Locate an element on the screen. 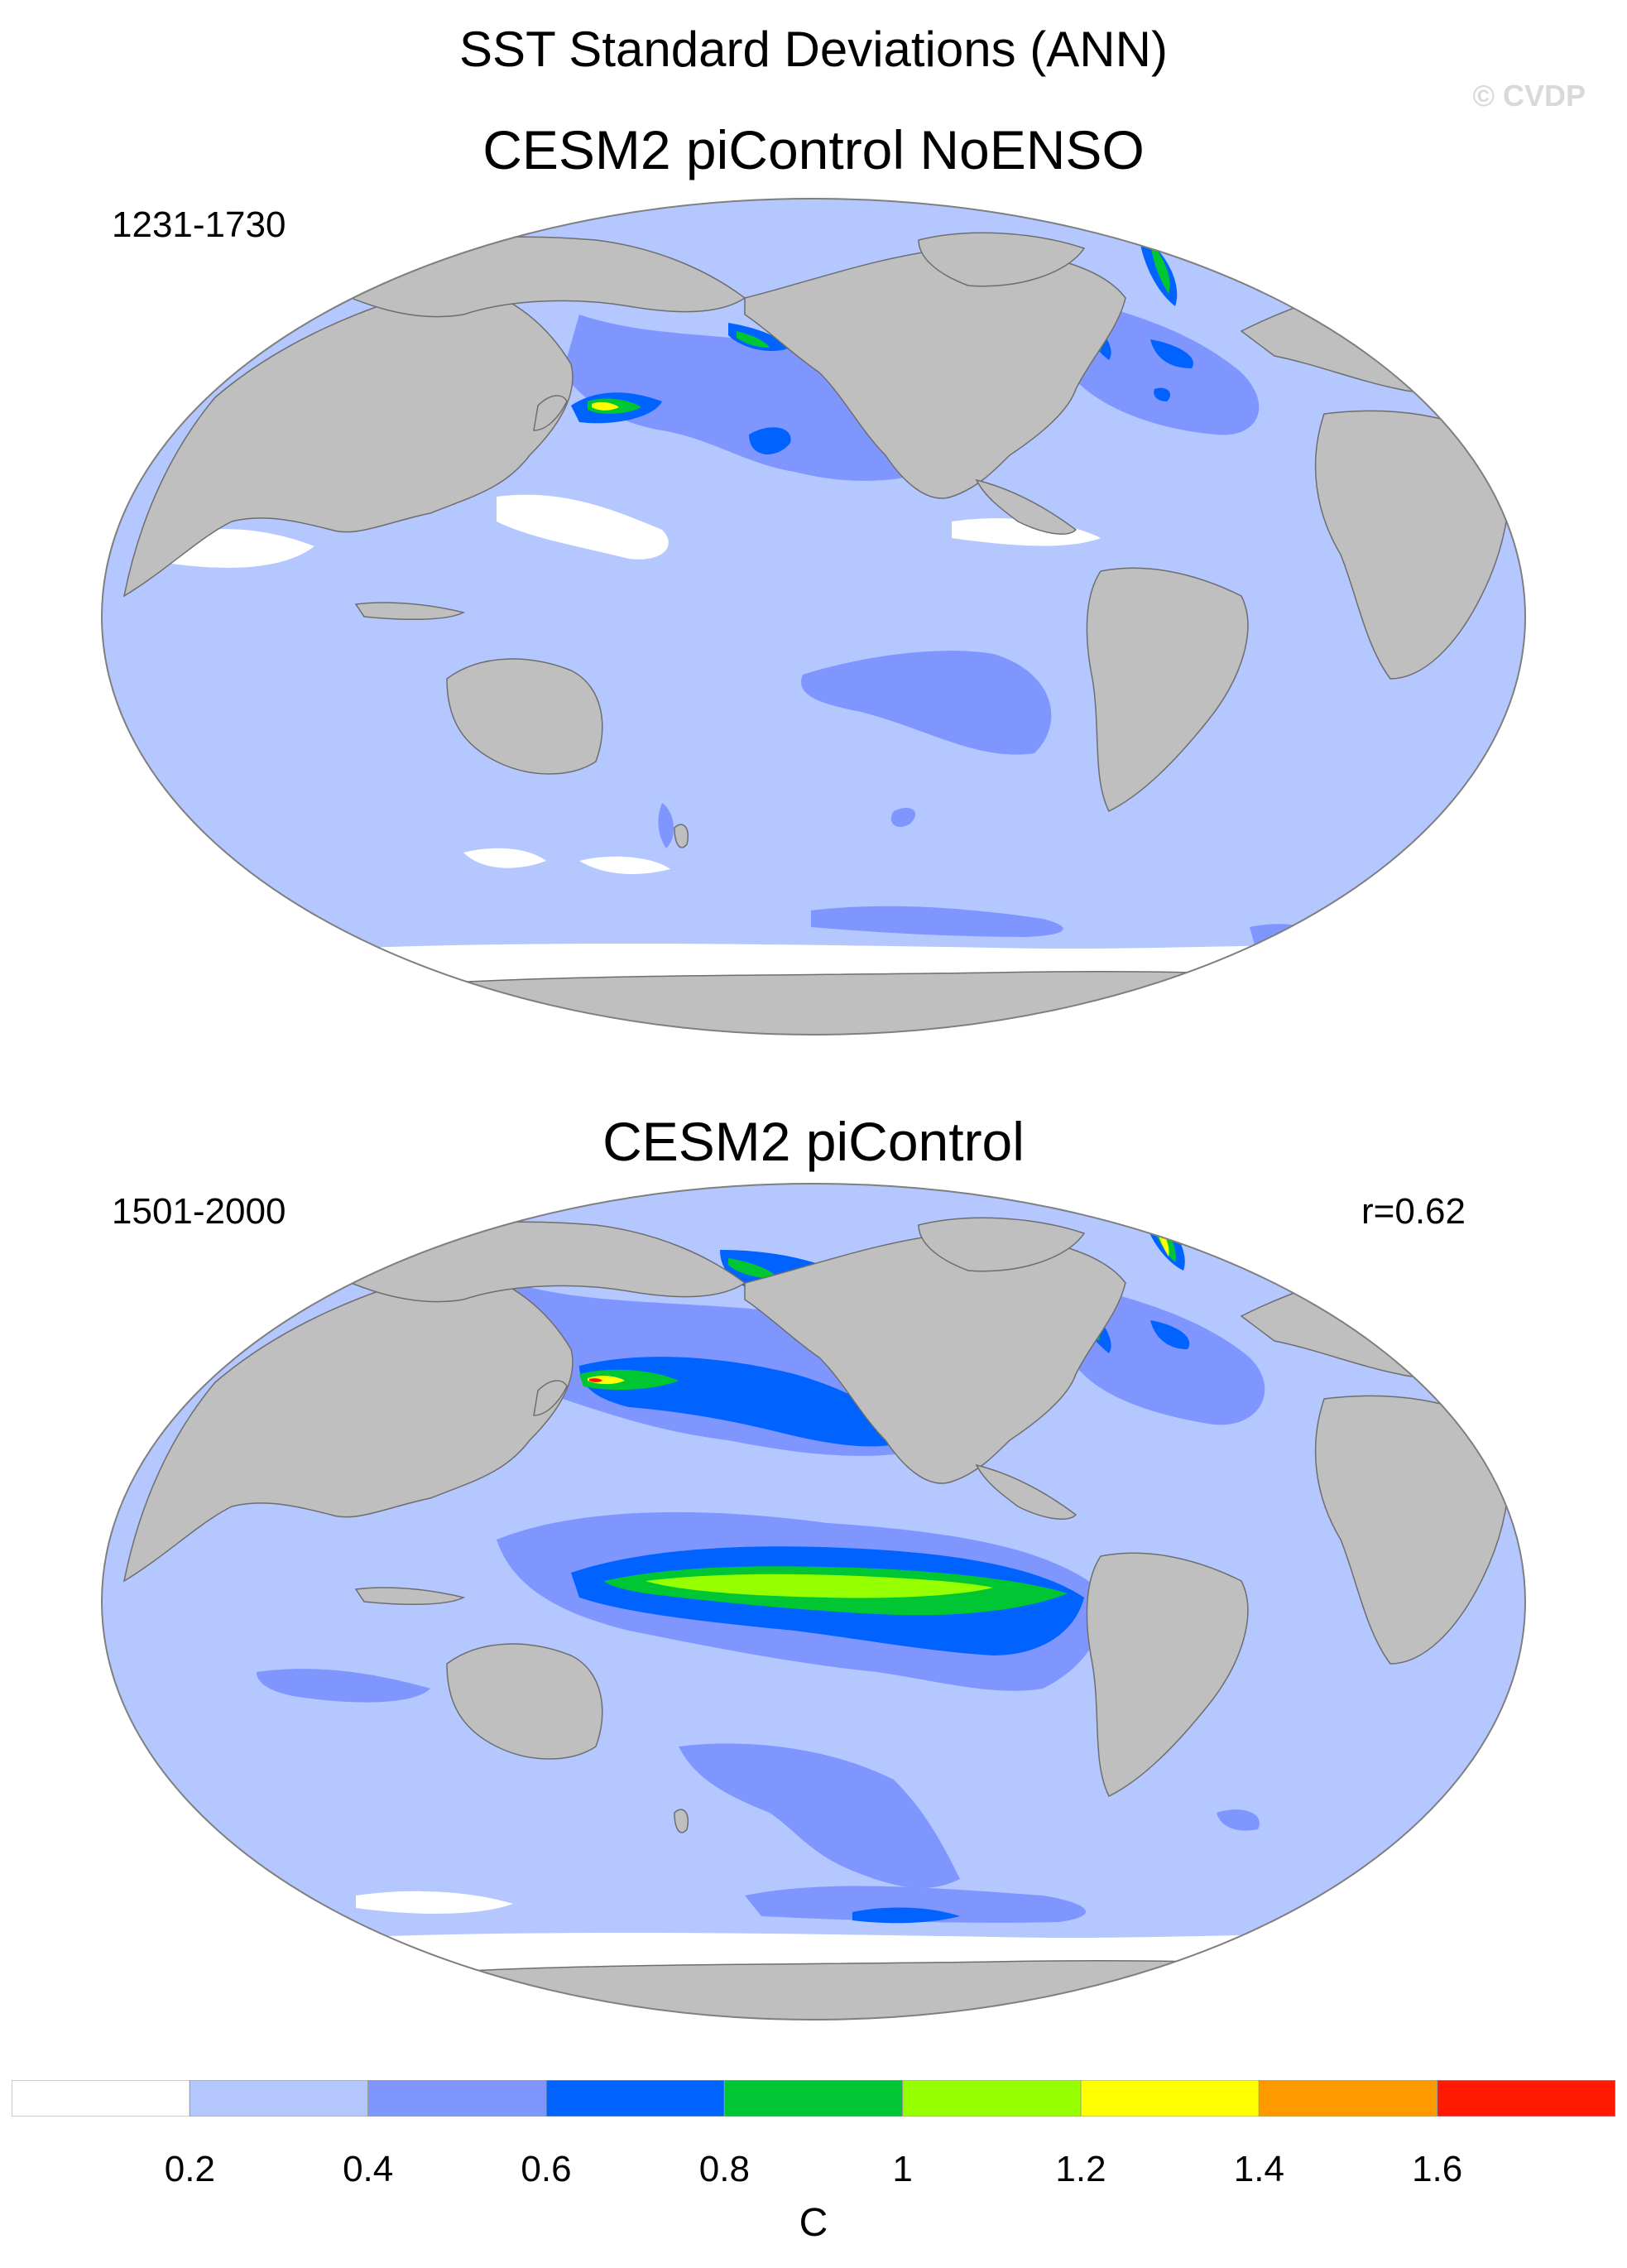 The width and height of the screenshot is (1627, 2268). kuroshio-green is located at coordinates (629, 1380).